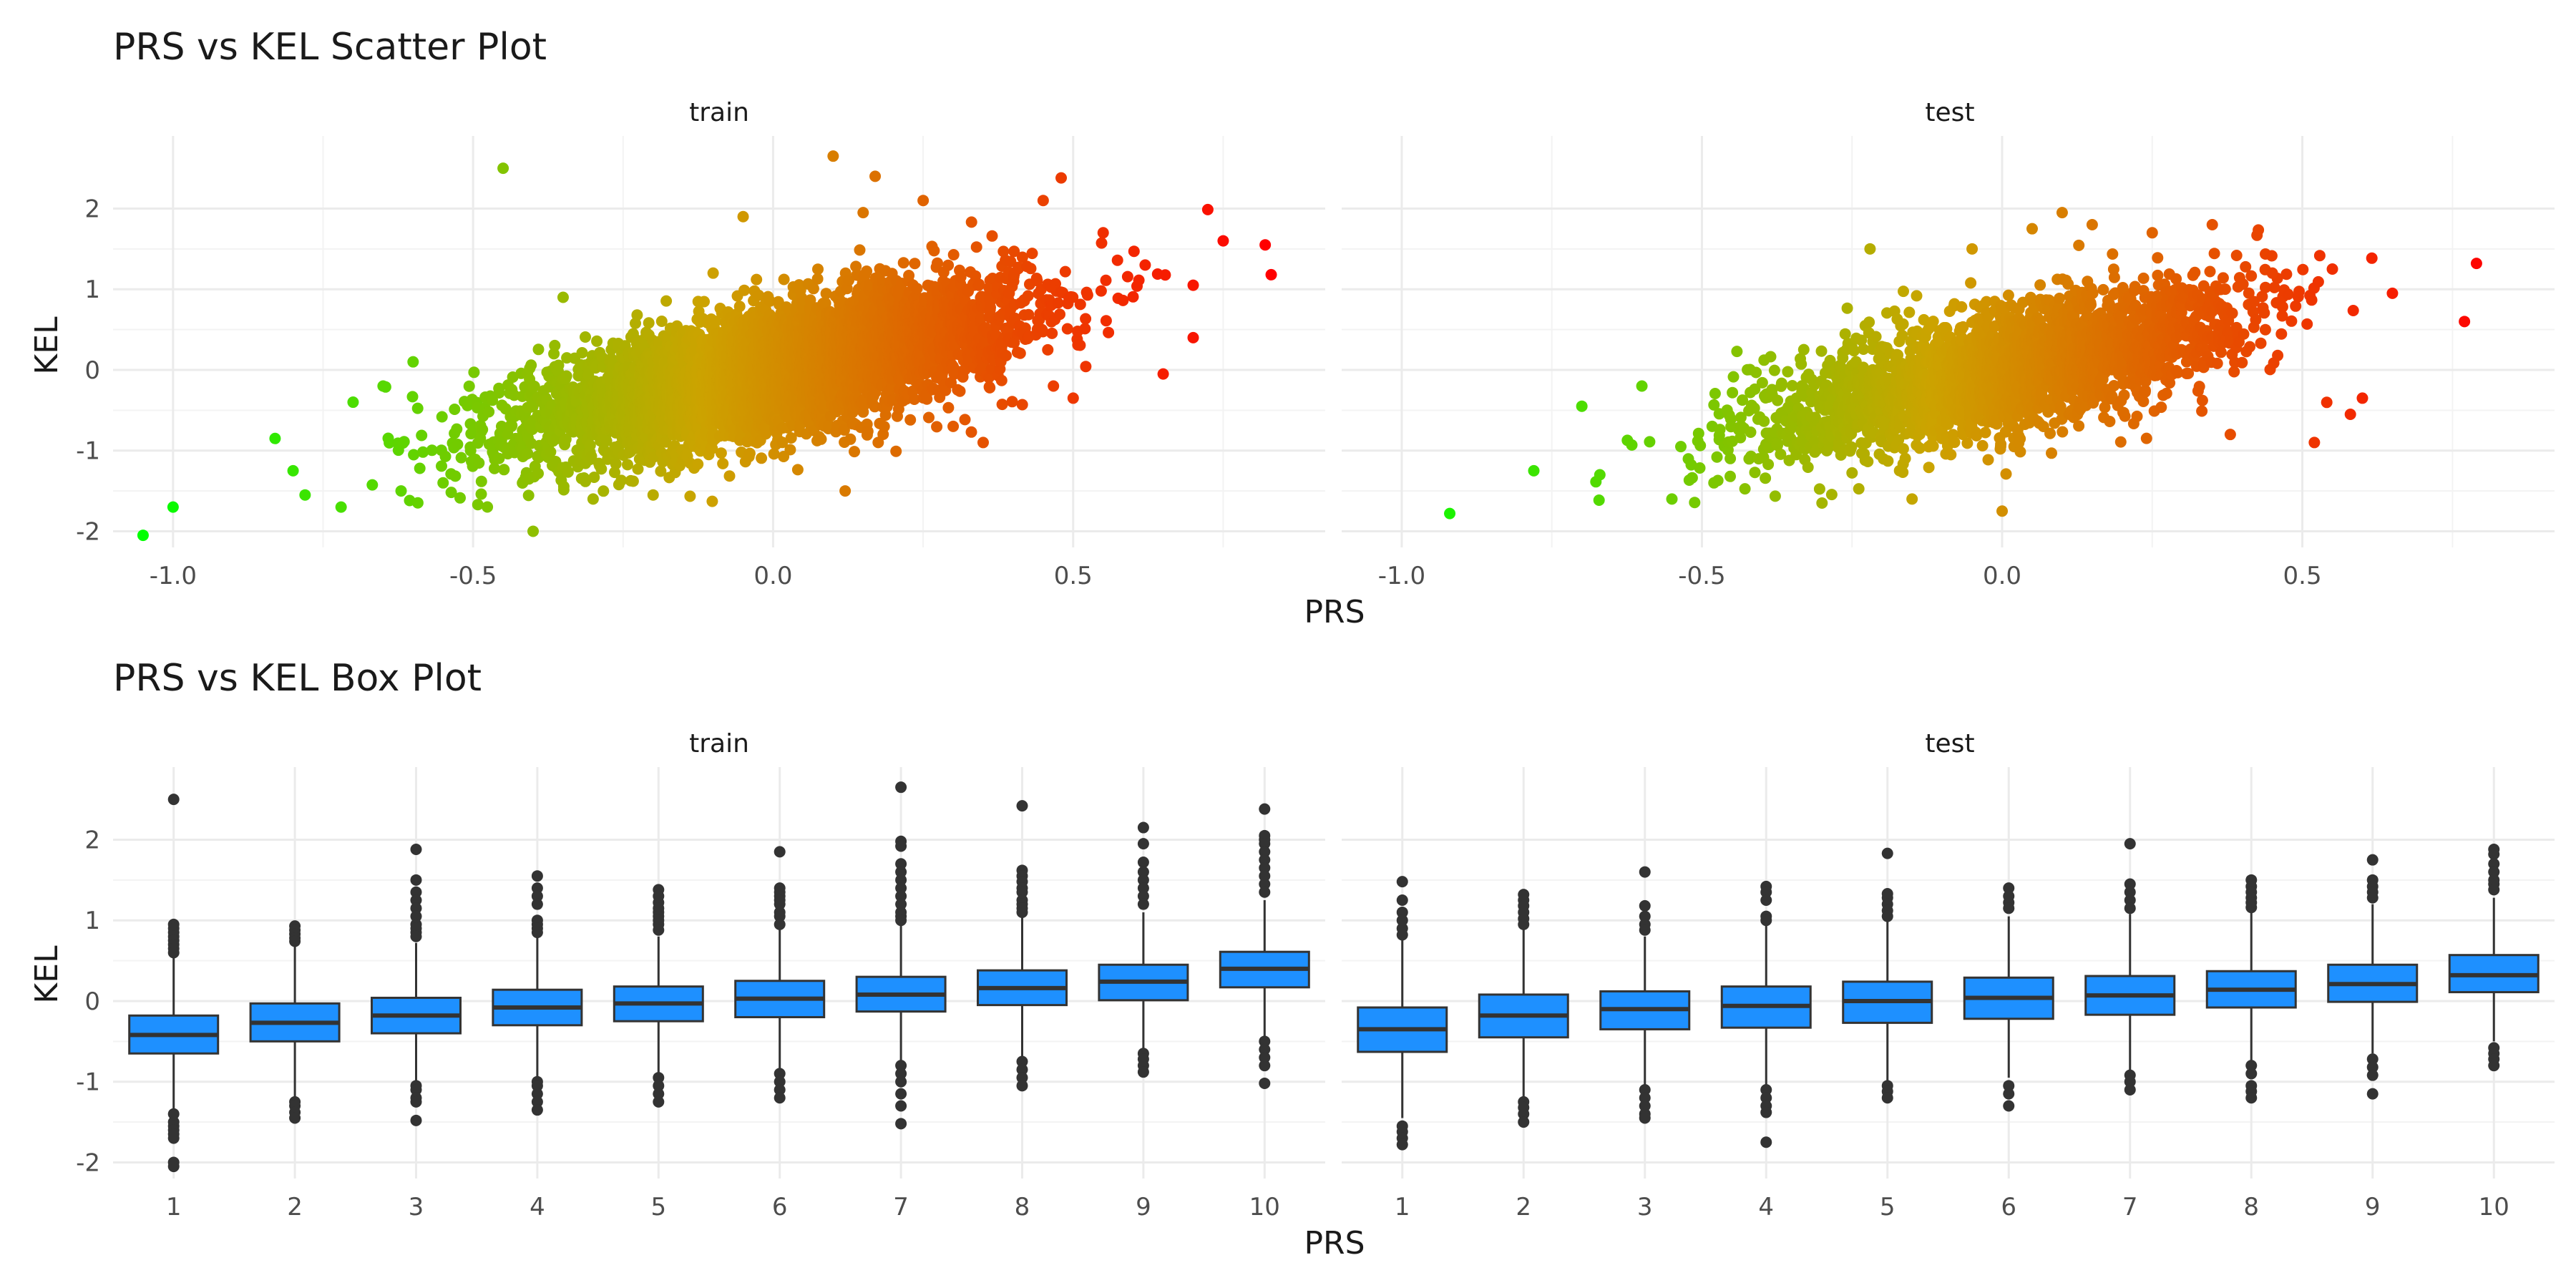 This screenshot has width=2576, height=1288. Describe the element at coordinates (330, 48) in the screenshot. I see `scatter-plot-title: PRS vs KEL Scatter Plot` at that location.